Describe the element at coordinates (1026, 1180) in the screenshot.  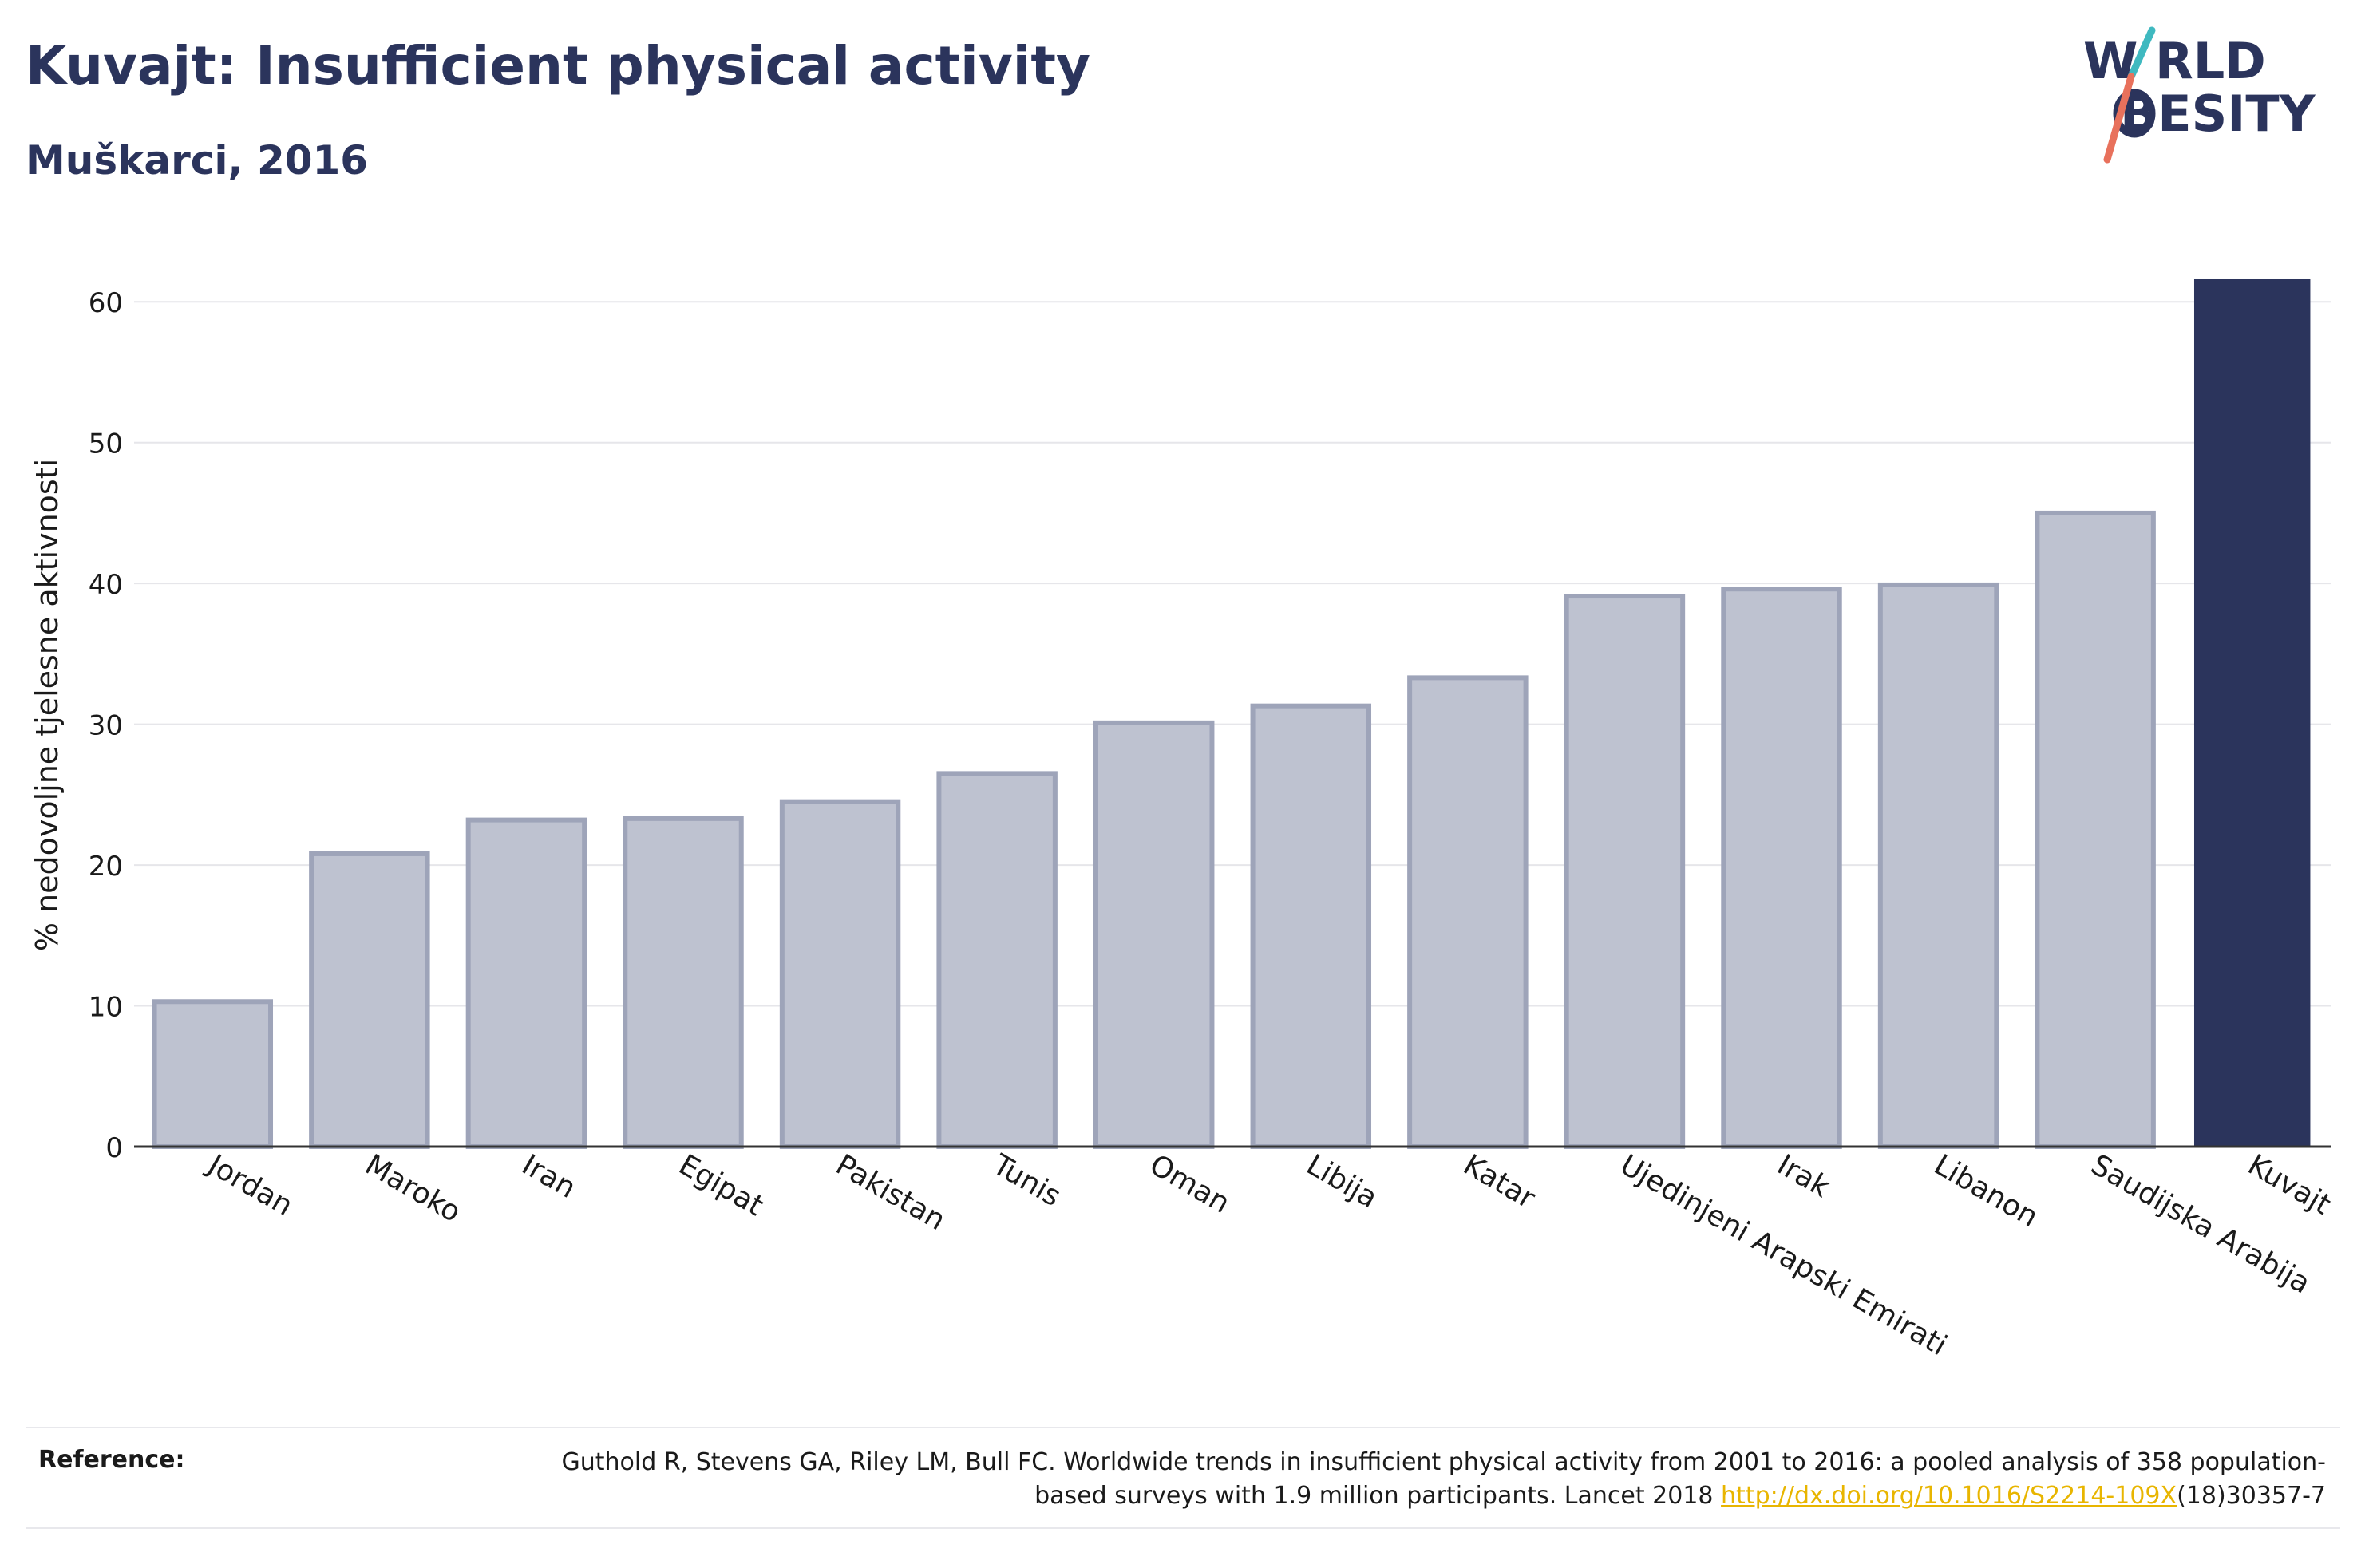
I see `x-tick-label: Tunis` at that location.